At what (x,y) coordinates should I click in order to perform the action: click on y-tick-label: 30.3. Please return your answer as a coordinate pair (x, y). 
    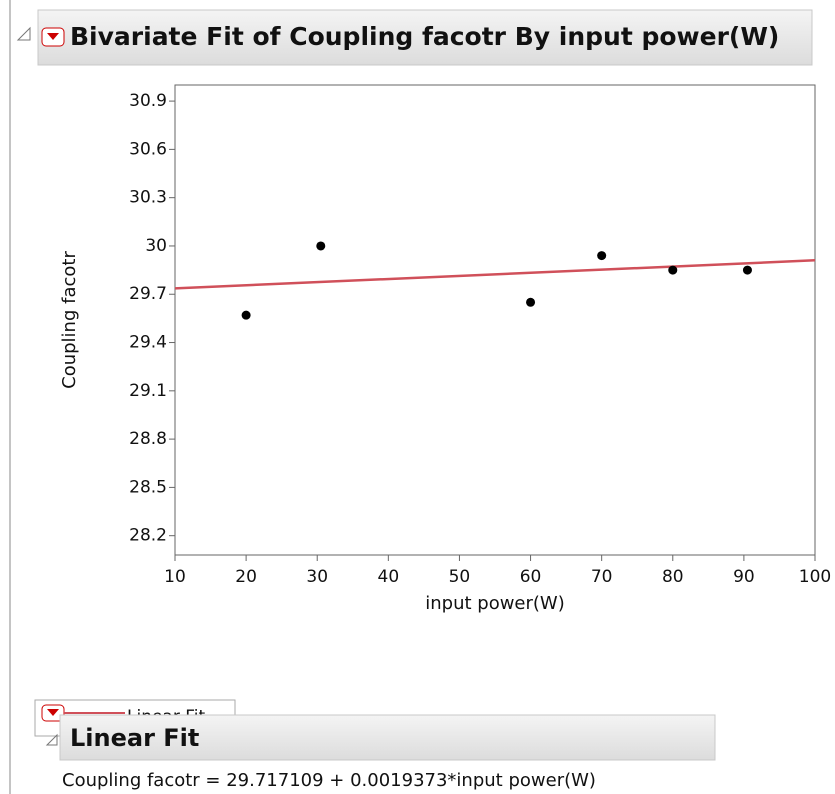
    Looking at the image, I should click on (148, 198).